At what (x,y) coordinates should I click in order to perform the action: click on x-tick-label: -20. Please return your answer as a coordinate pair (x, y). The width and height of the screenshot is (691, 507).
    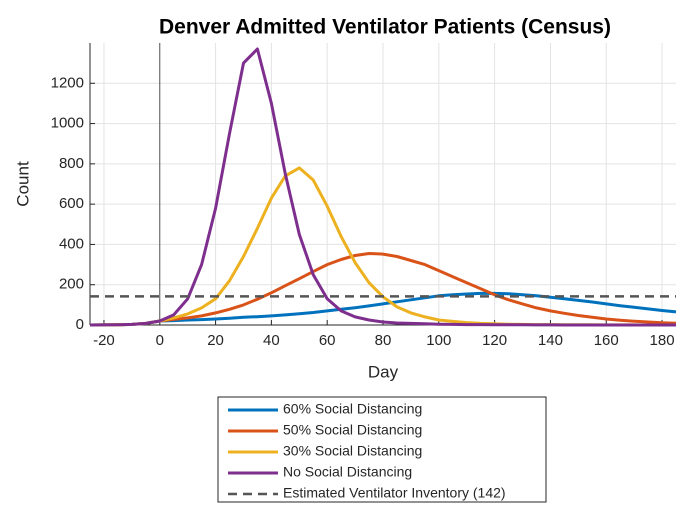
    Looking at the image, I should click on (104, 340).